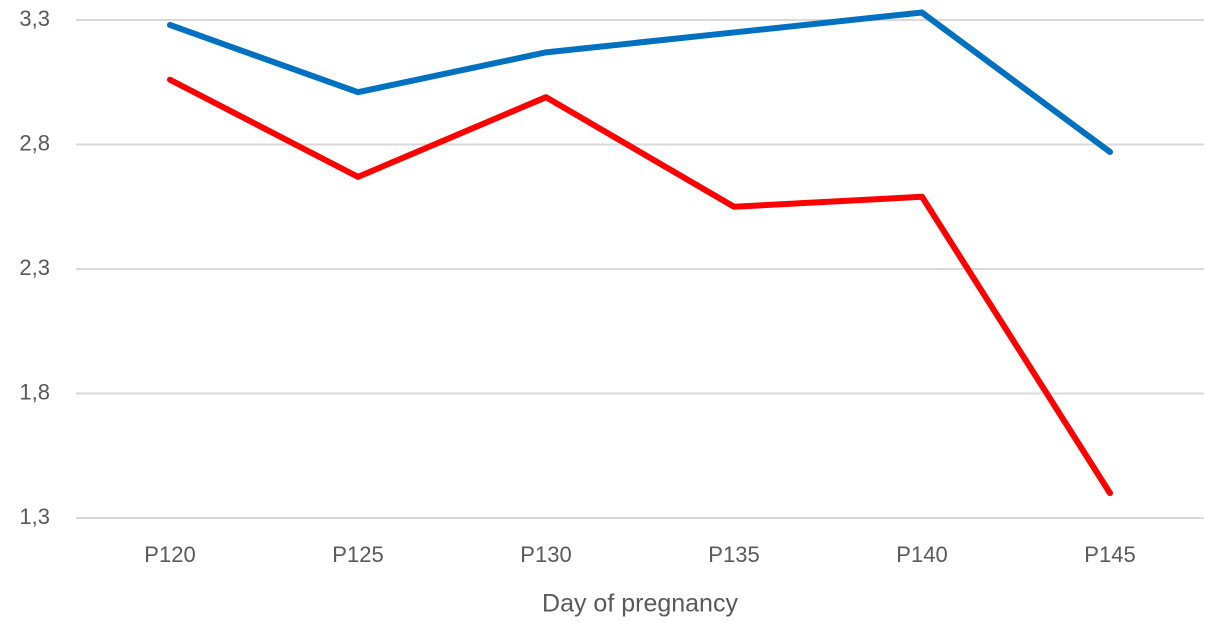 This screenshot has height=622, width=1205. What do you see at coordinates (357, 554) in the screenshot?
I see `x-tick-label: P125` at bounding box center [357, 554].